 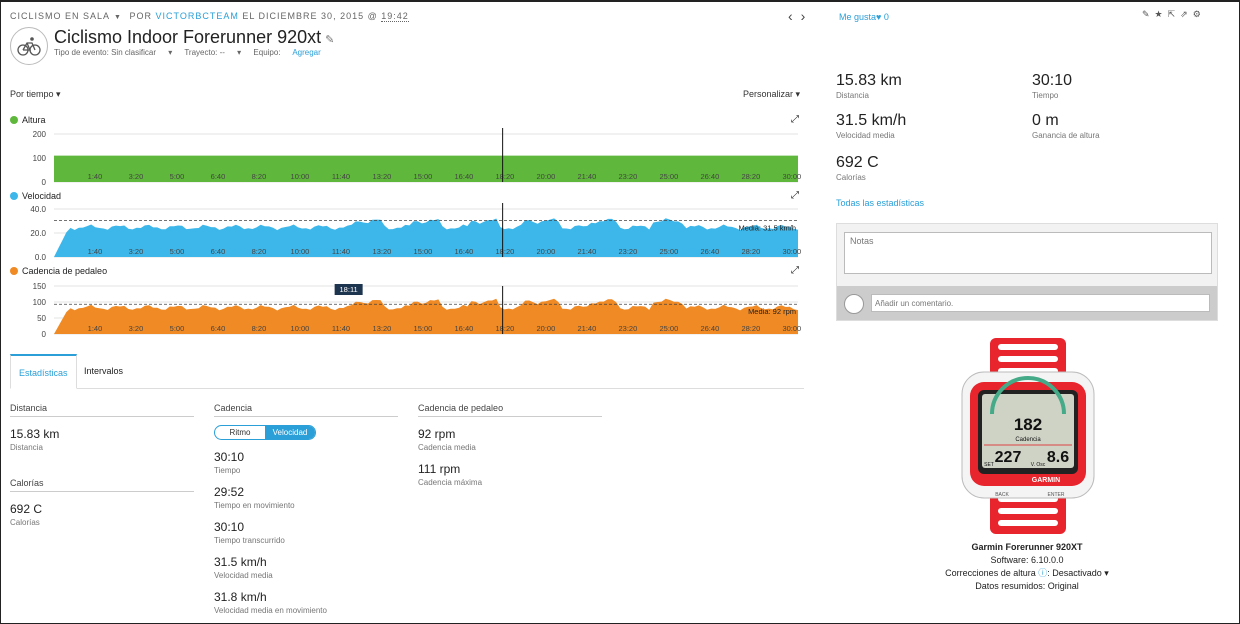 I want to click on tab-intervalos: Intervalos, so click(x=104, y=371).